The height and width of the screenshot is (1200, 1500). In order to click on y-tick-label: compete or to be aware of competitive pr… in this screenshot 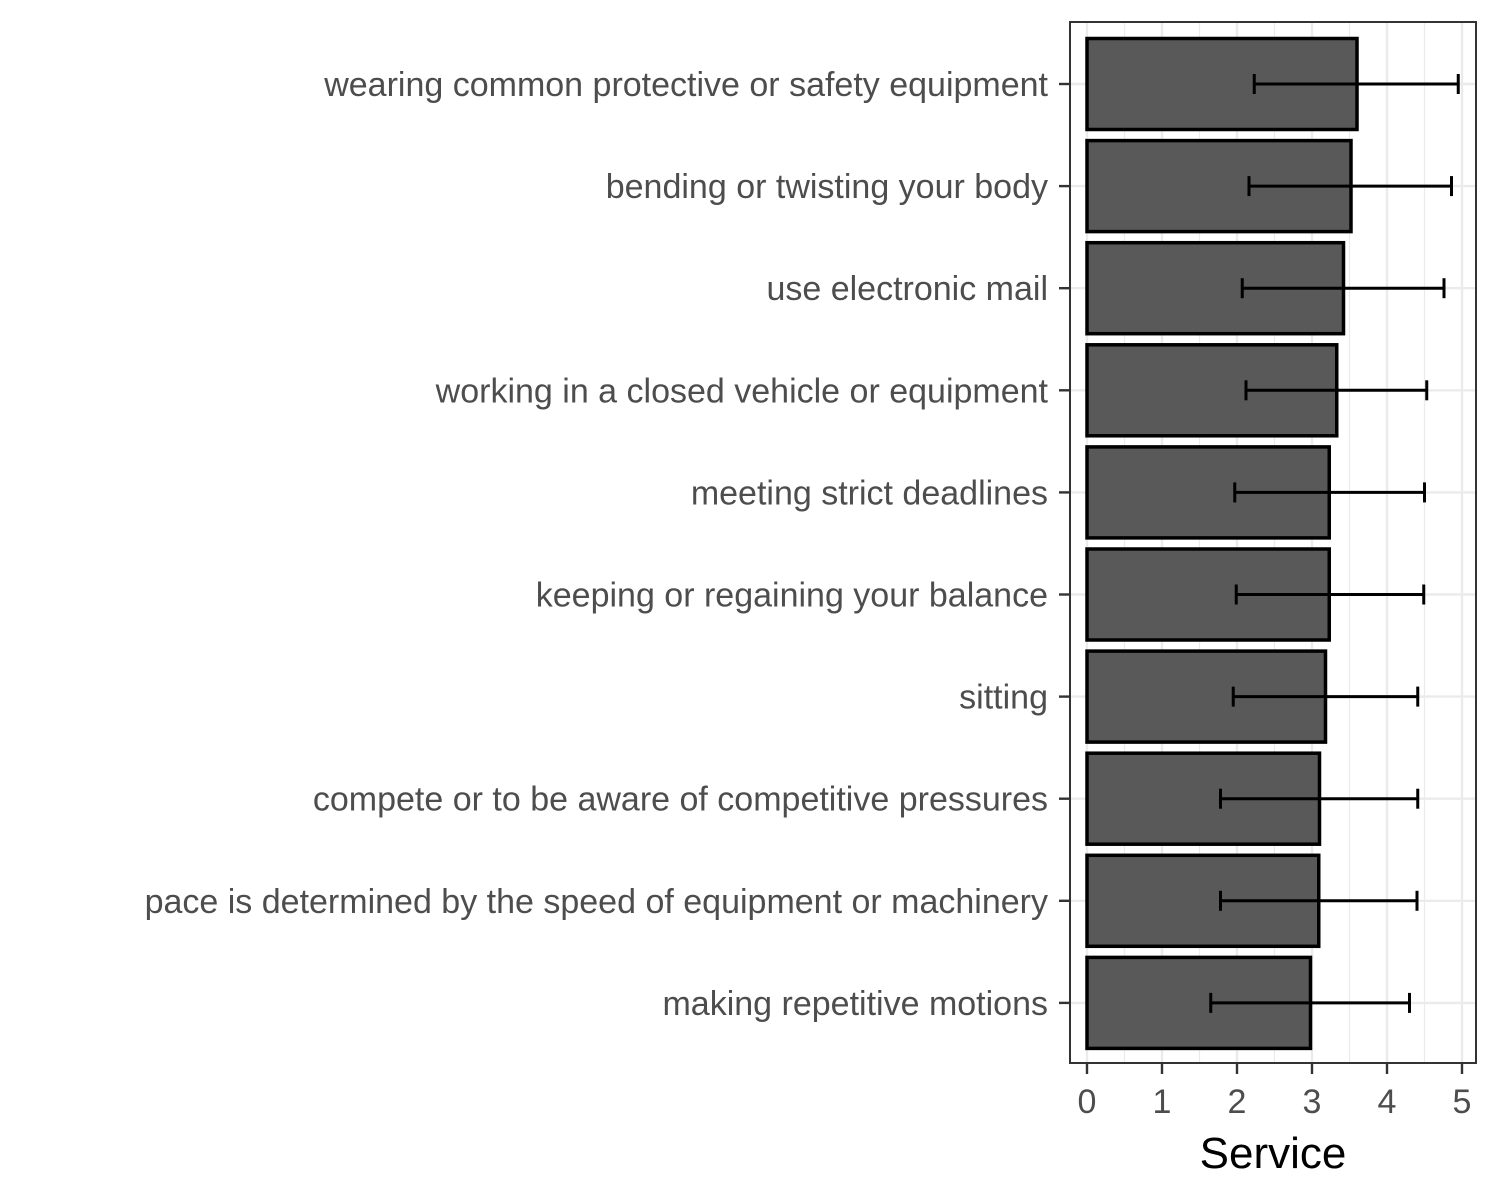, I will do `click(680, 800)`.